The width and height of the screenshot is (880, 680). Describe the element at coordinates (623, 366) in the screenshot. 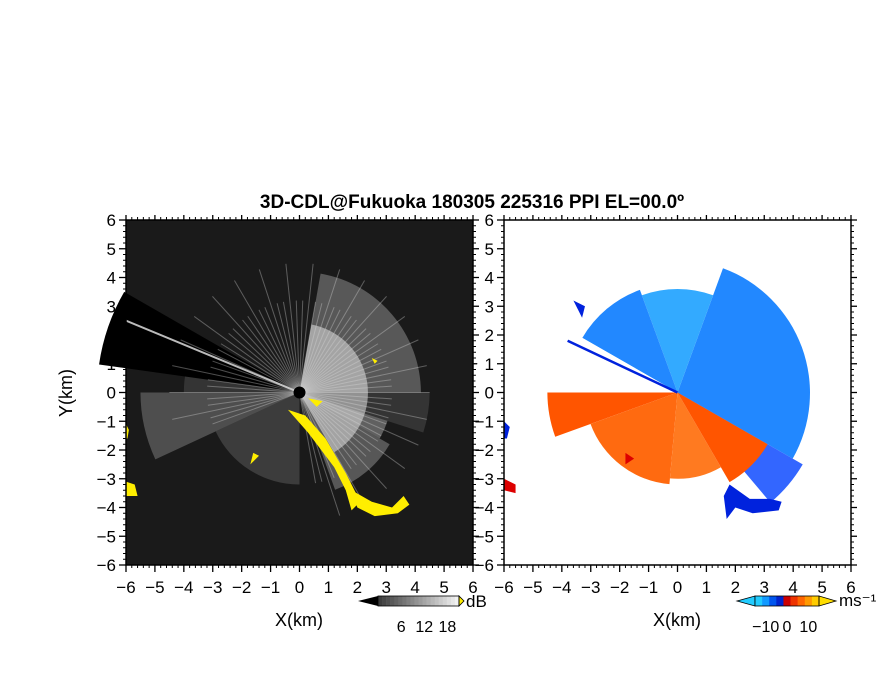

I see `velocity-ray-echo` at that location.